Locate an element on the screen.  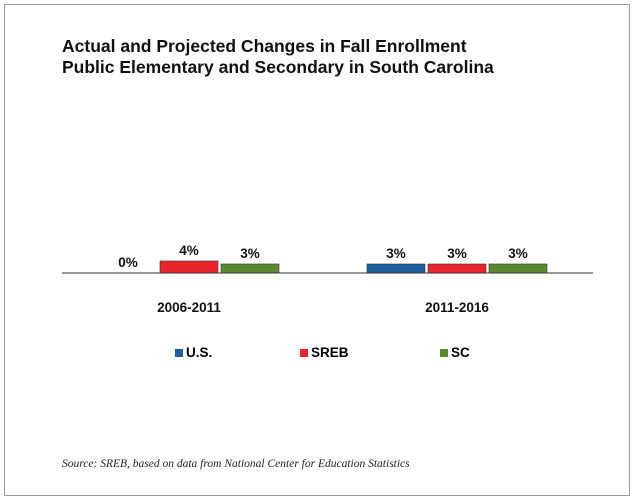
legend-item-sreb: SREB is located at coordinates (324, 352).